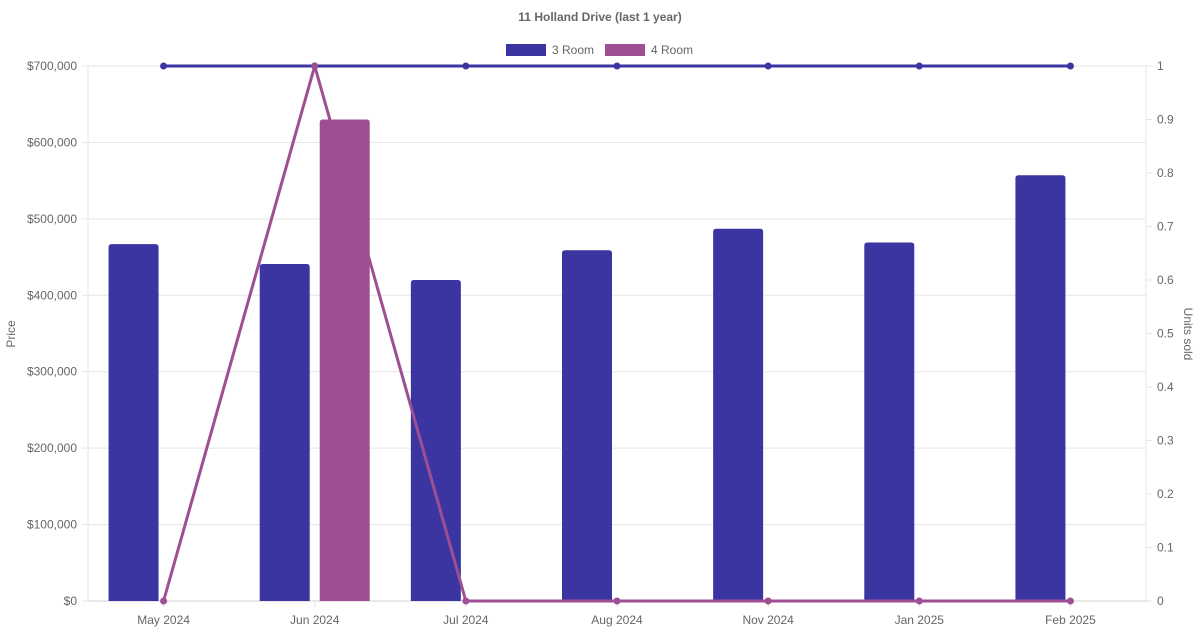 This screenshot has height=630, width=1200. Describe the element at coordinates (1165, 280) in the screenshot. I see `y2-tick-label: 0.6` at that location.